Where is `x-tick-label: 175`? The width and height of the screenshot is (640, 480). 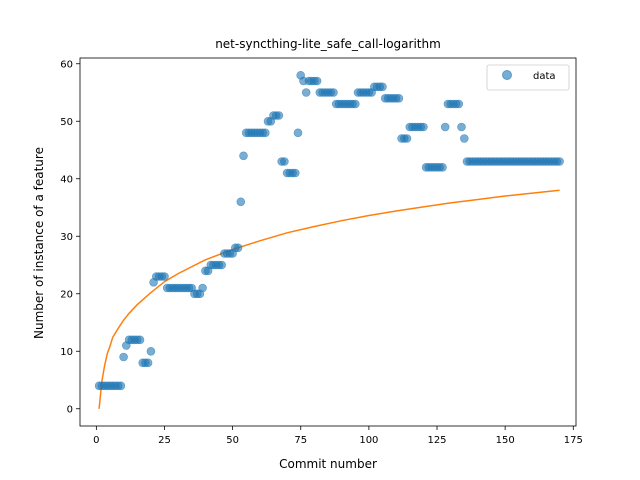
x-tick-label: 175 is located at coordinates (573, 440).